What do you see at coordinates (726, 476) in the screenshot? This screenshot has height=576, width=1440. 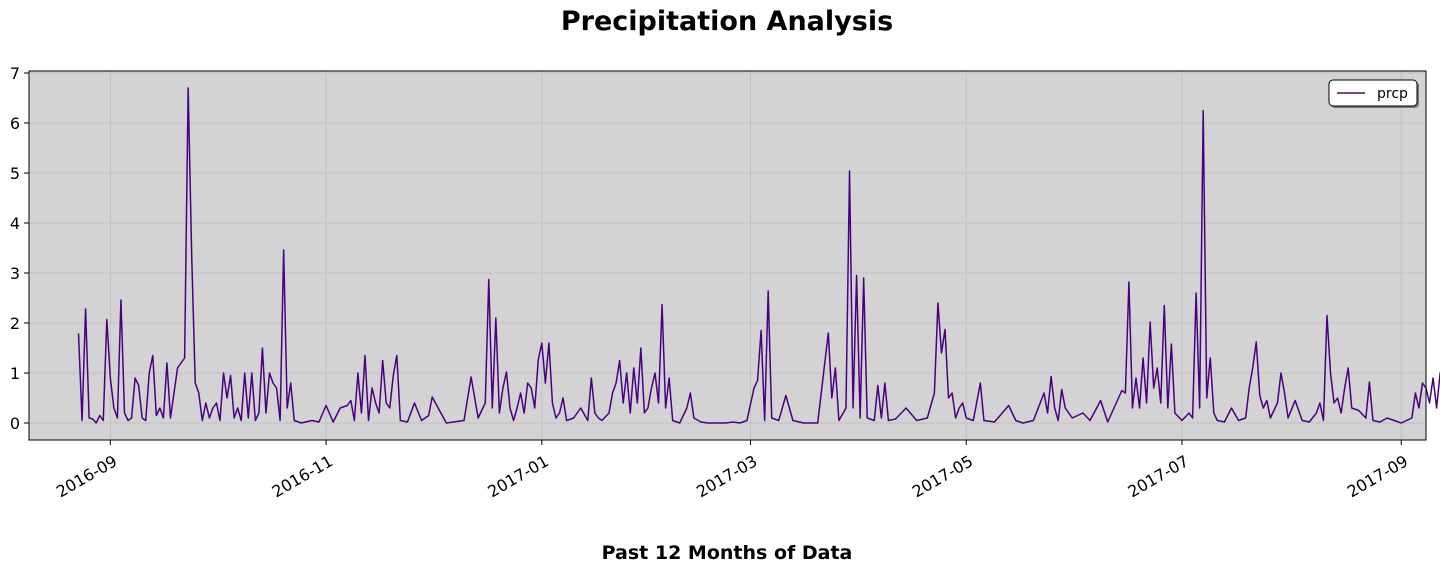 I see `x-tick-label: 2017-03` at bounding box center [726, 476].